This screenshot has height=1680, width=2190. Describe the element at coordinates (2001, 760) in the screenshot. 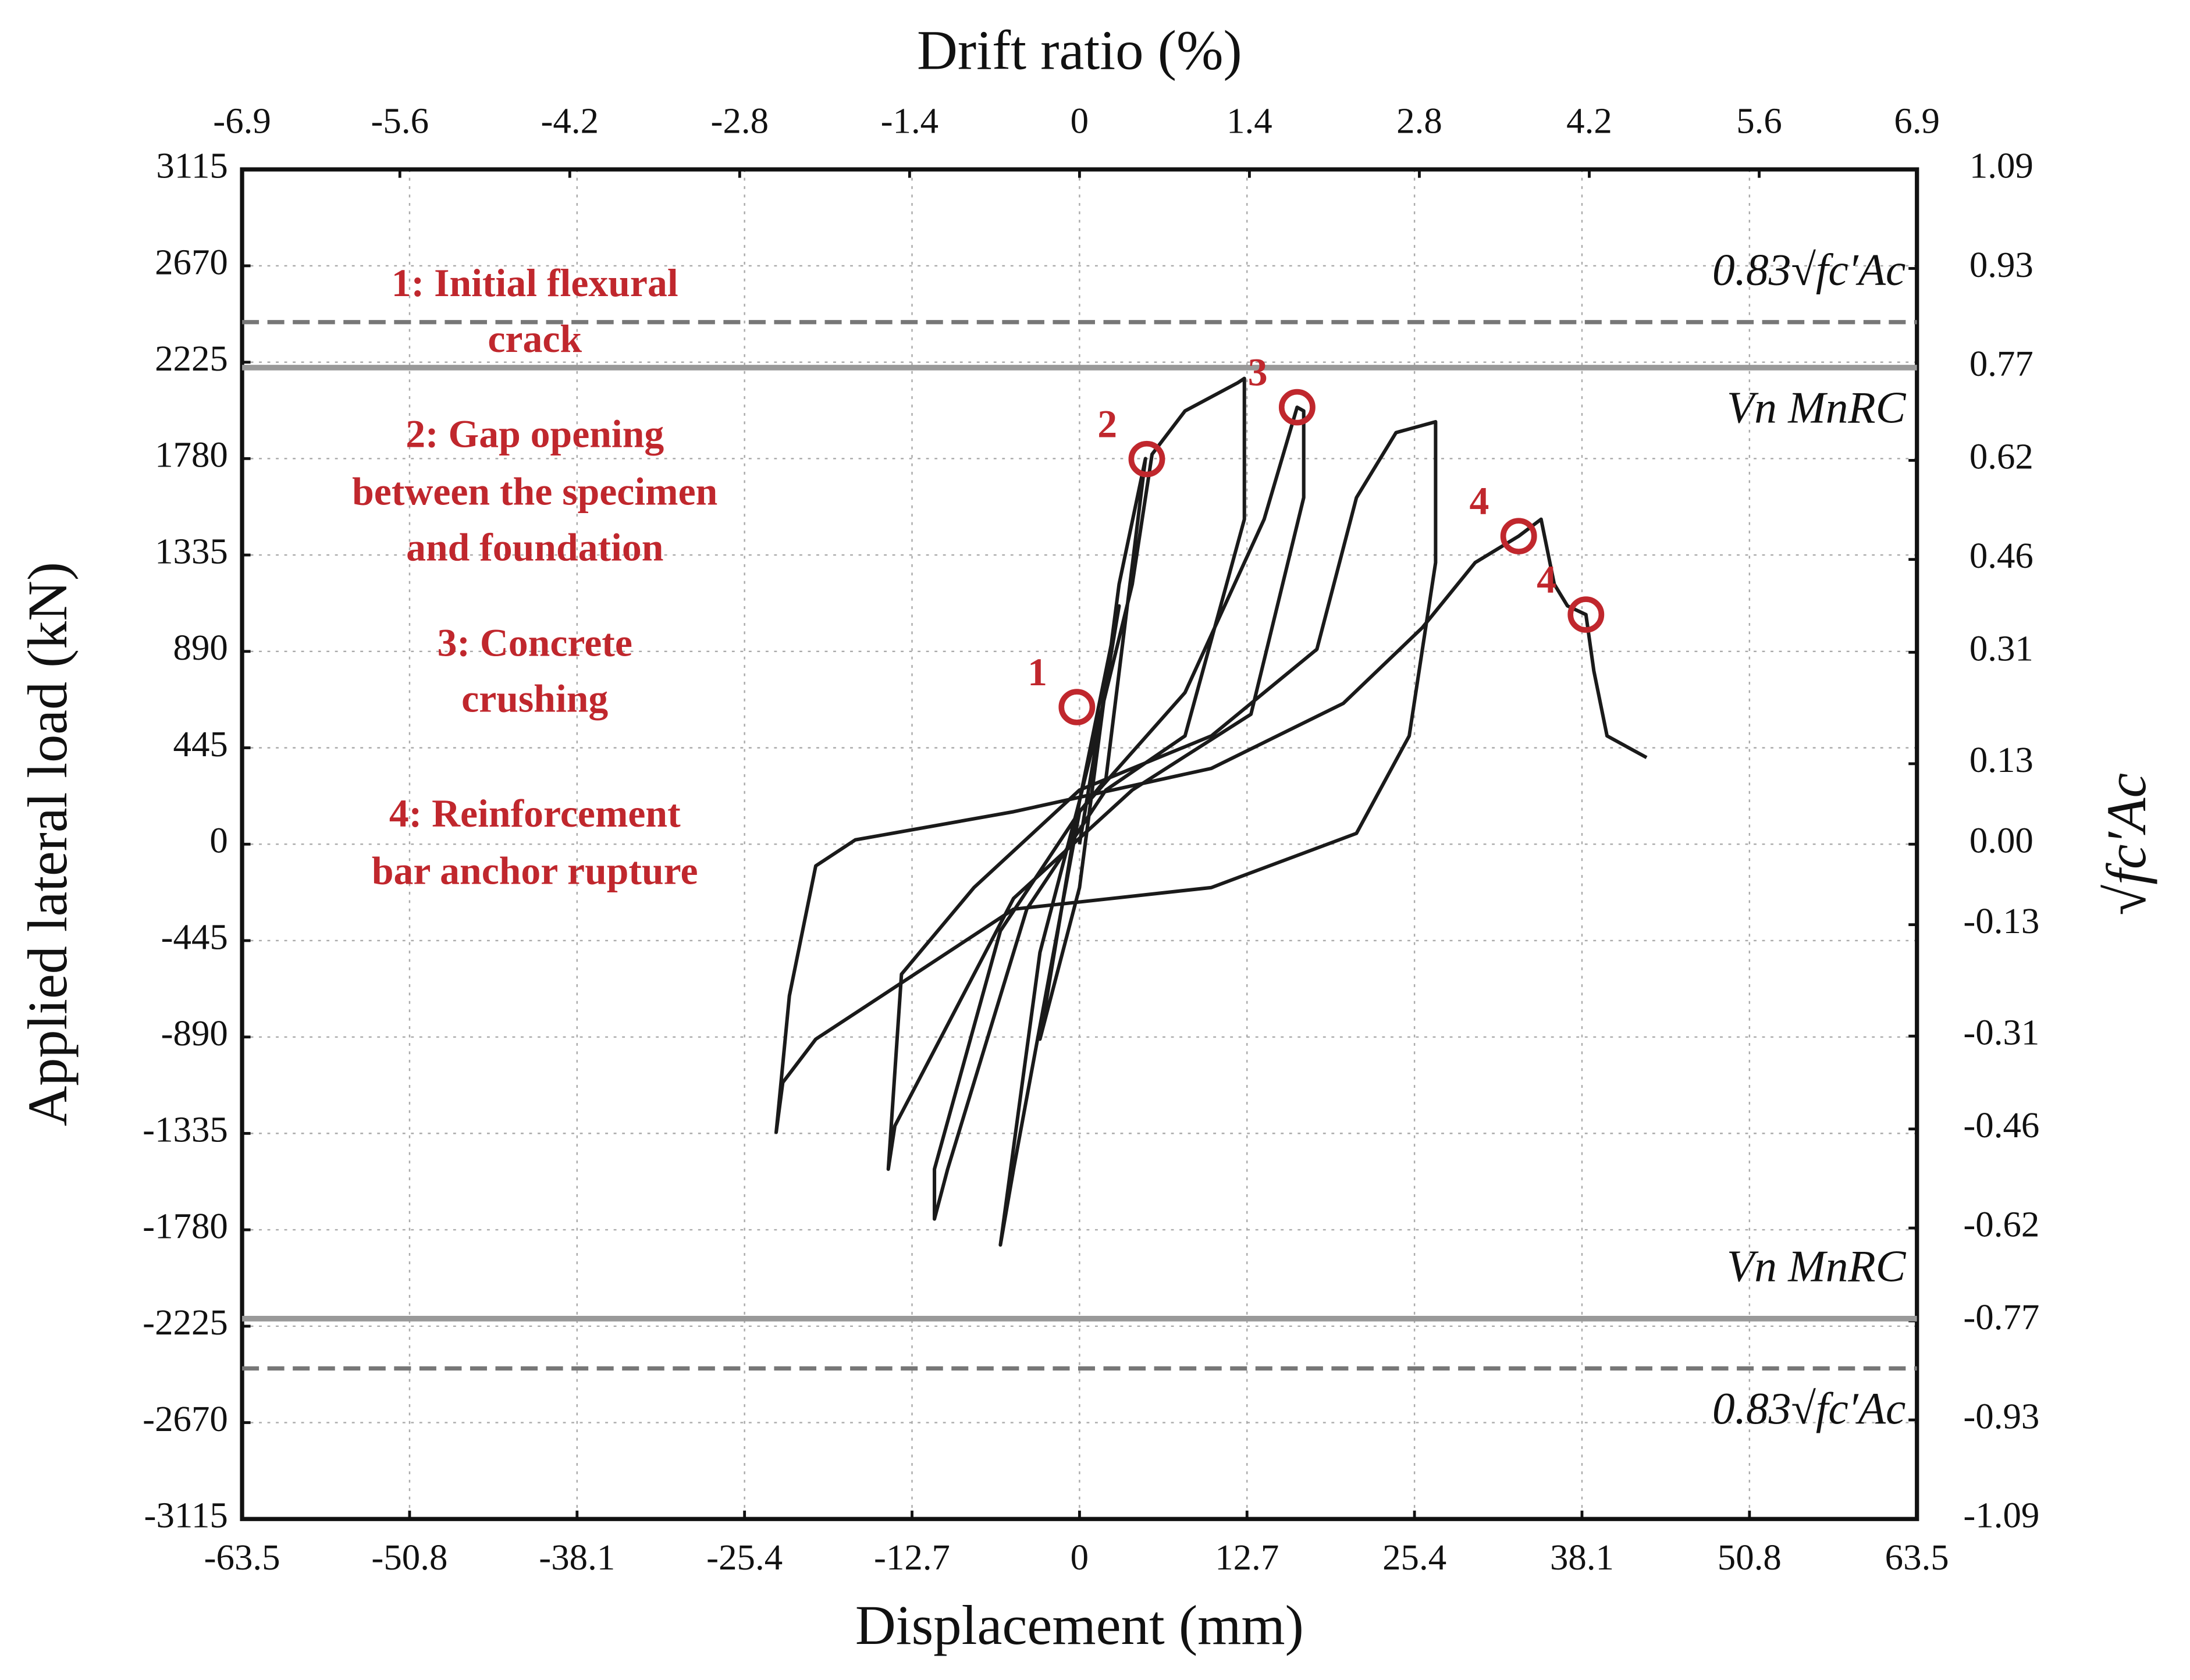

I see `y2-tick-label: 0.13` at that location.